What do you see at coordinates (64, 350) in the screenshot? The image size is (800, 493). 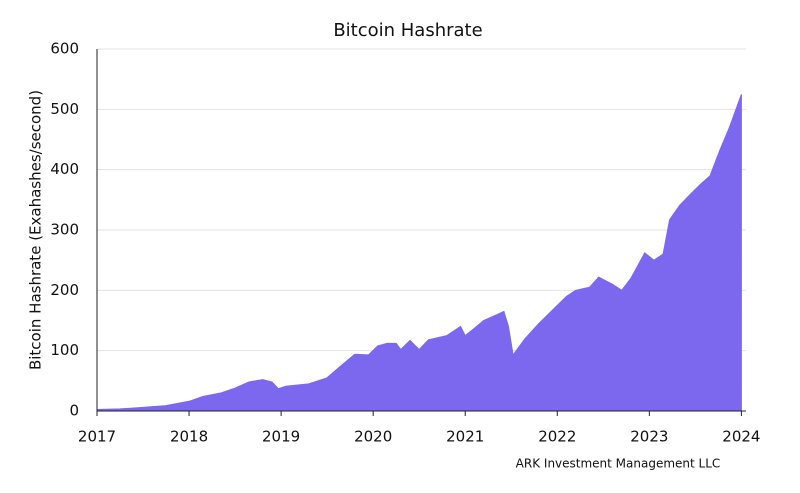 I see `y-tick-label: 100` at bounding box center [64, 350].